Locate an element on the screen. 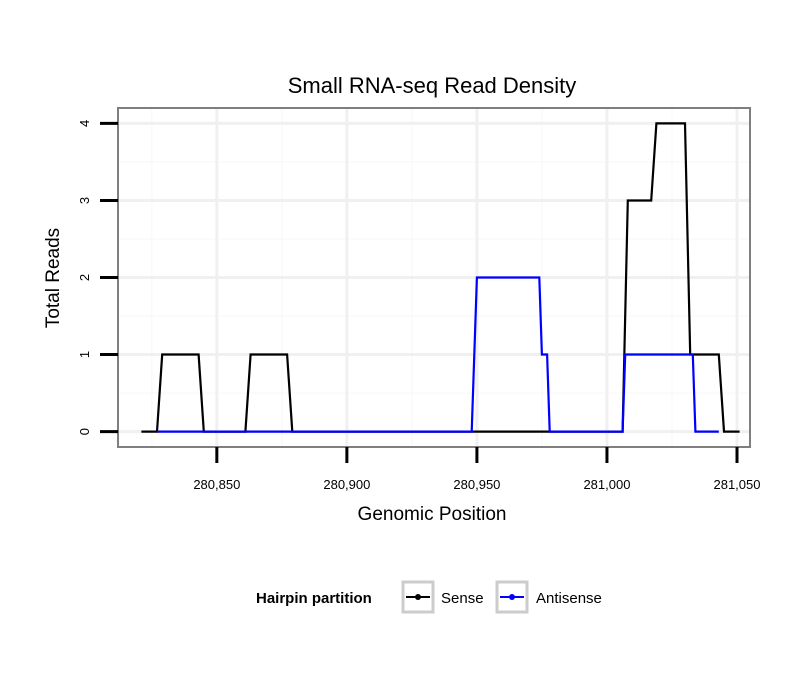  legend-item-sense: Sense is located at coordinates (442, 597).